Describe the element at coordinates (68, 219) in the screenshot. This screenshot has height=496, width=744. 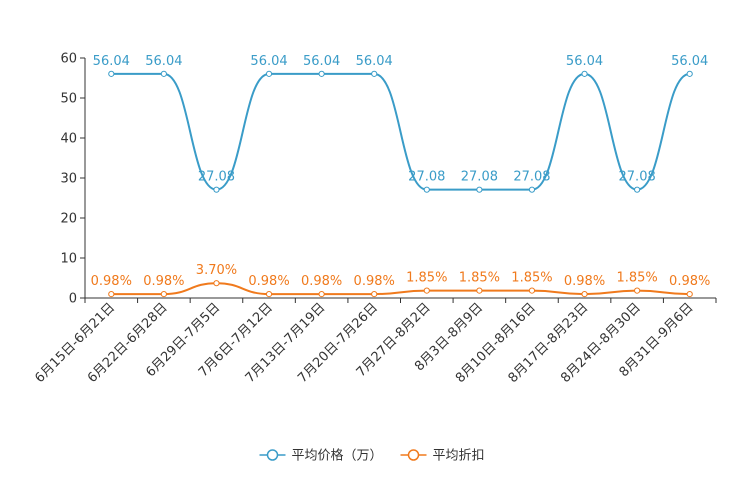
I see `y-tick-label: 20` at that location.